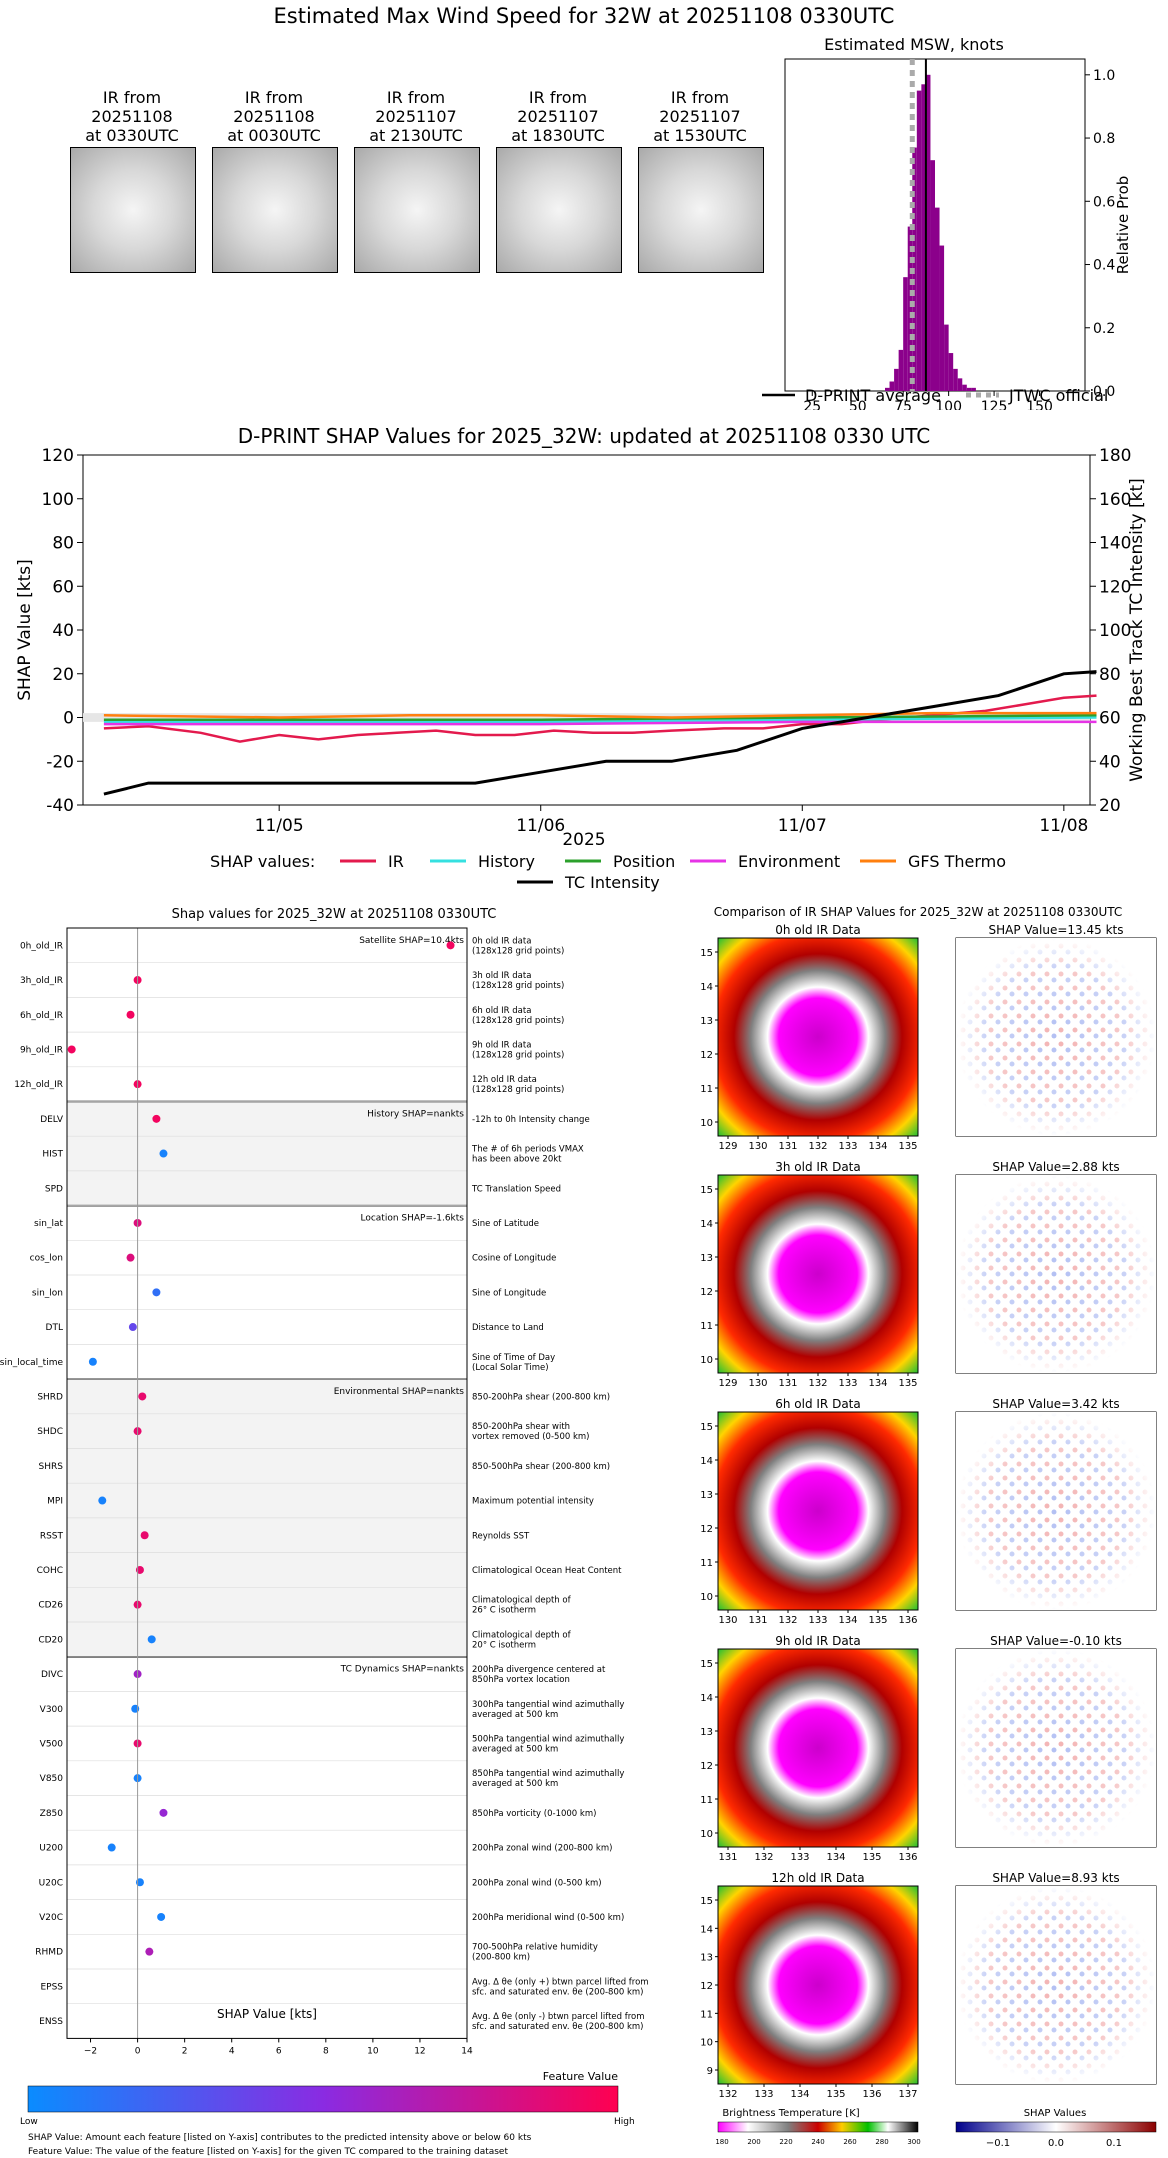  I want to click on feature-description: averaged at 500 km, so click(515, 1784).